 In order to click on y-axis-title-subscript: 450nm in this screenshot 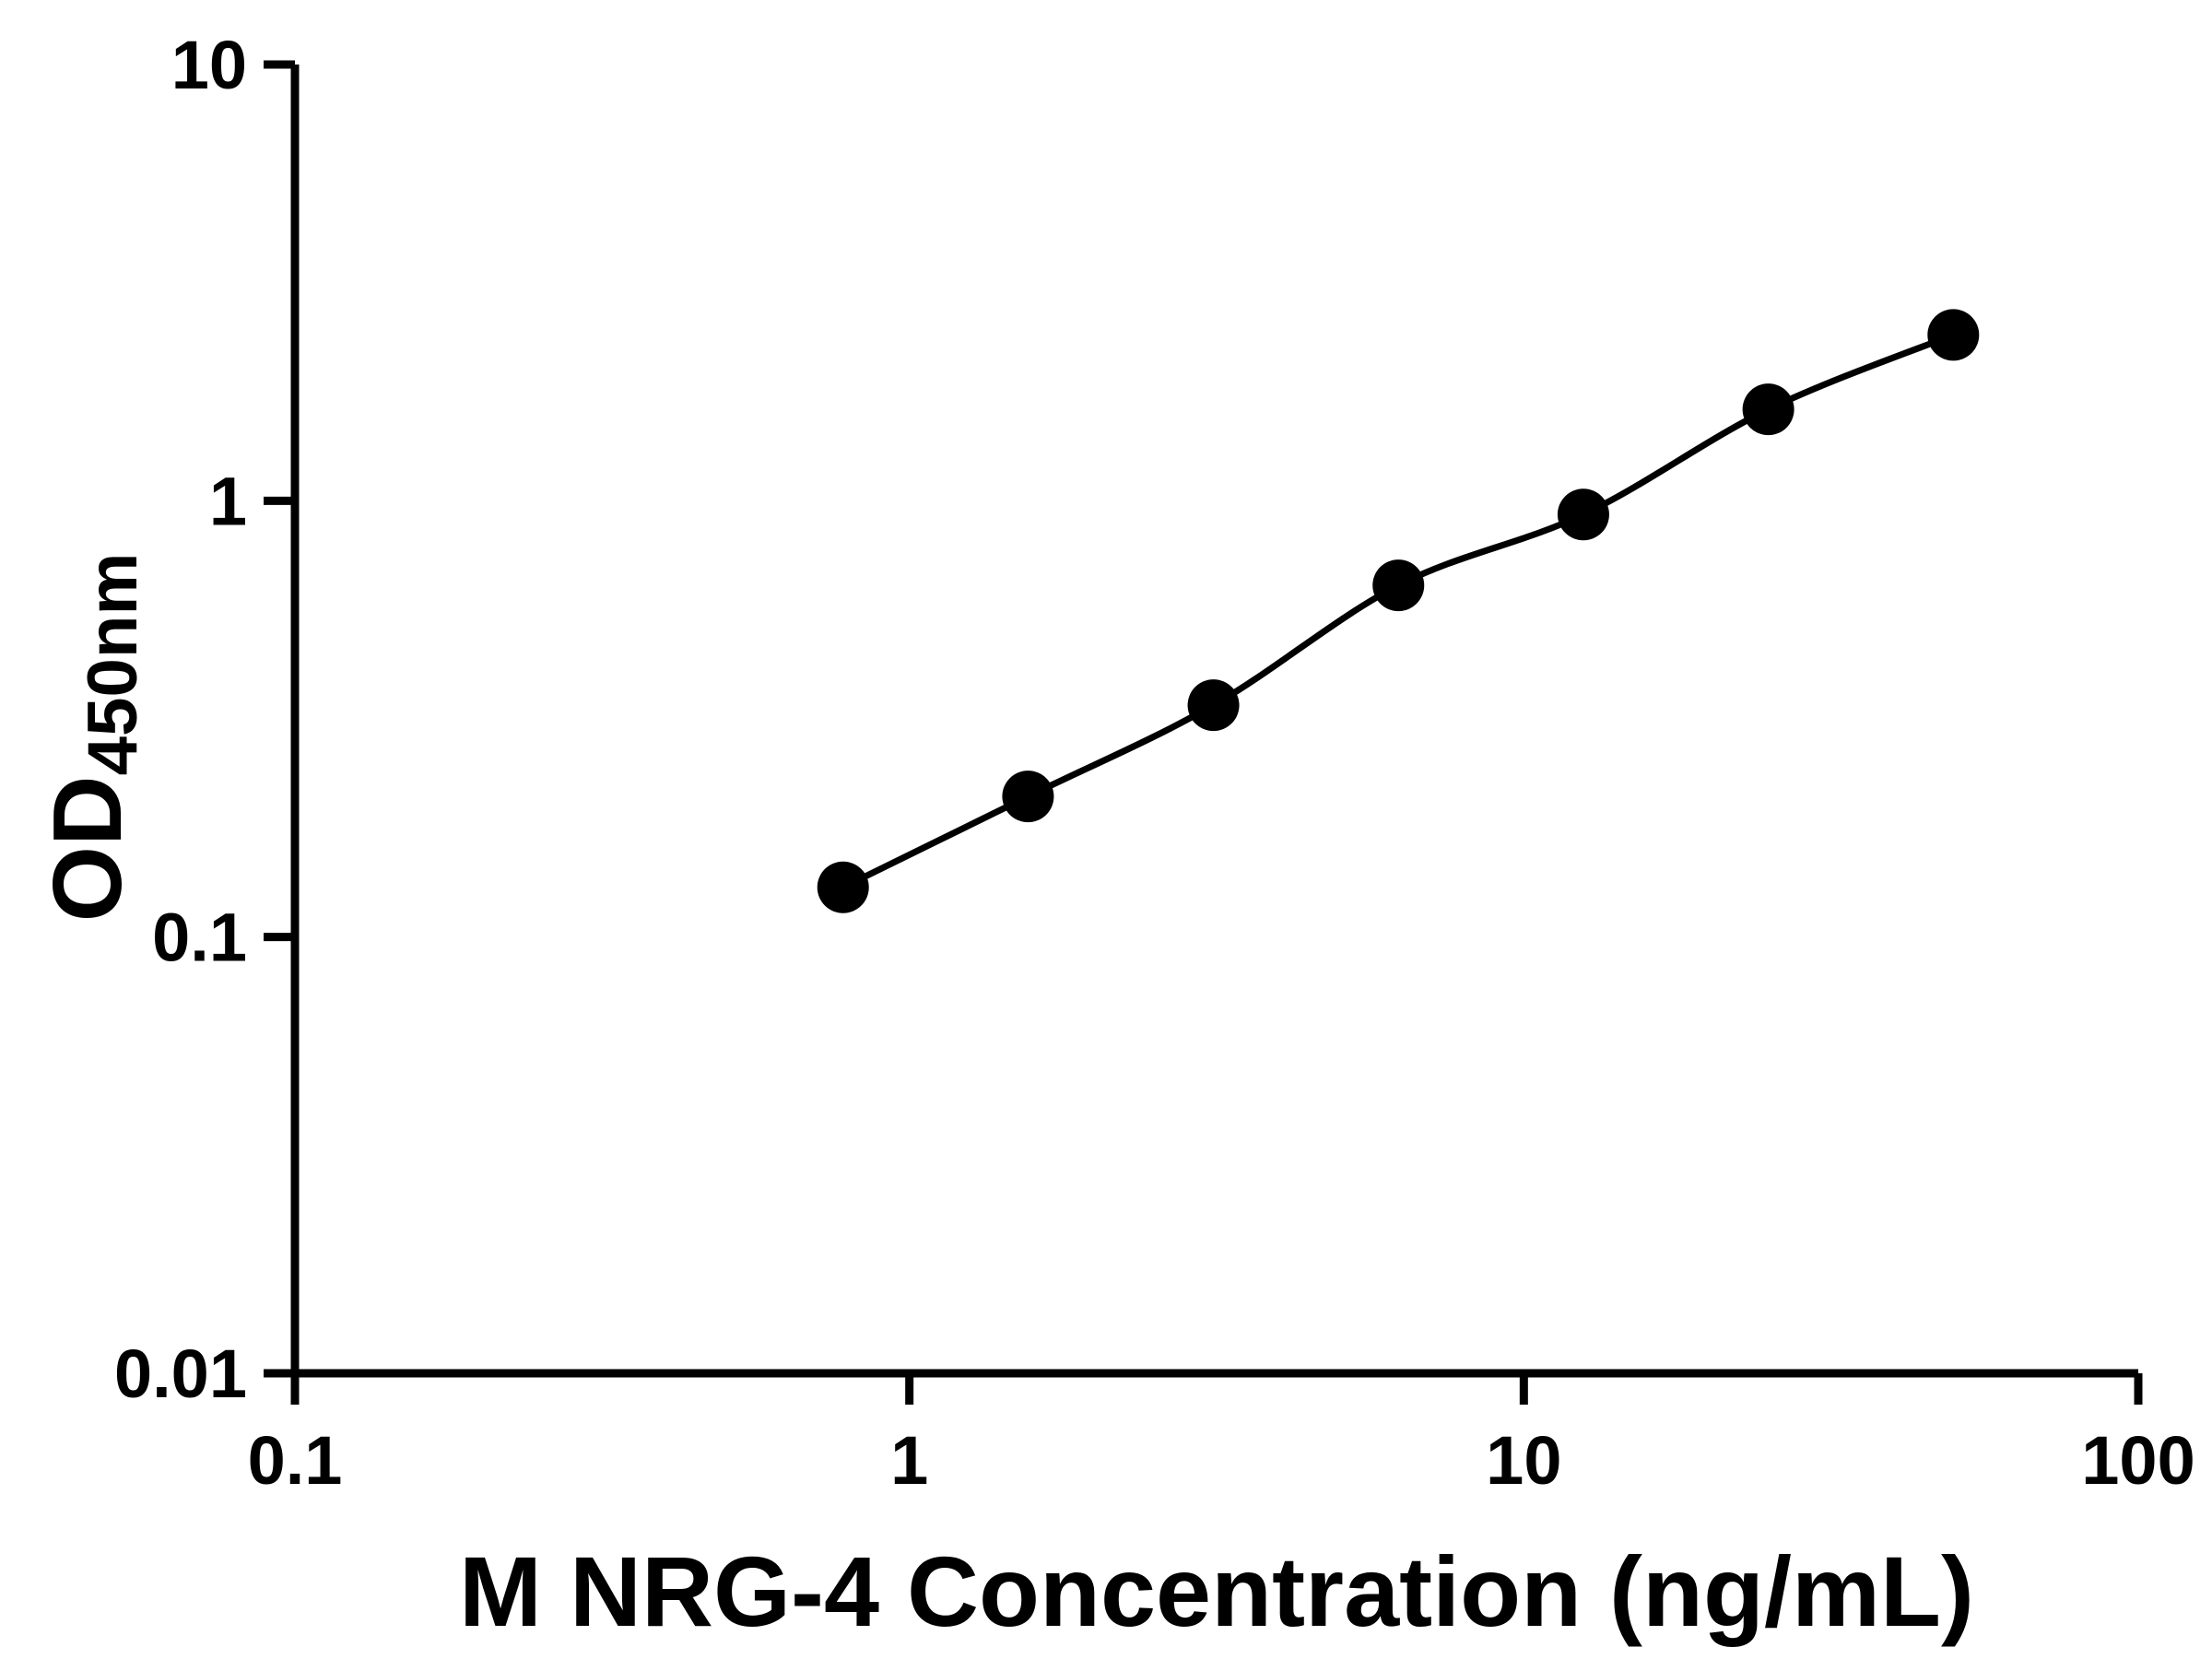, I will do `click(112, 664)`.